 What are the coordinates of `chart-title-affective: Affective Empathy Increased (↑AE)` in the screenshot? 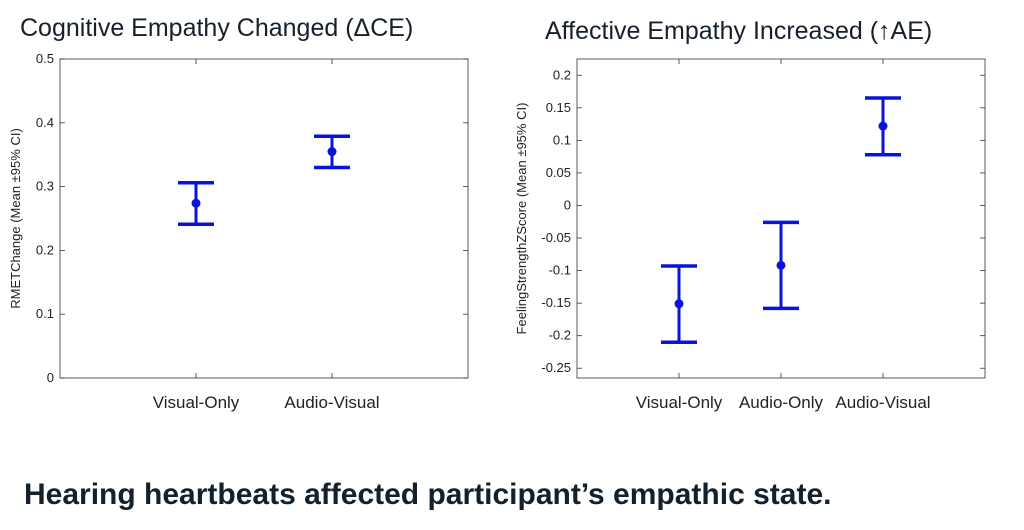 It's located at (739, 31).